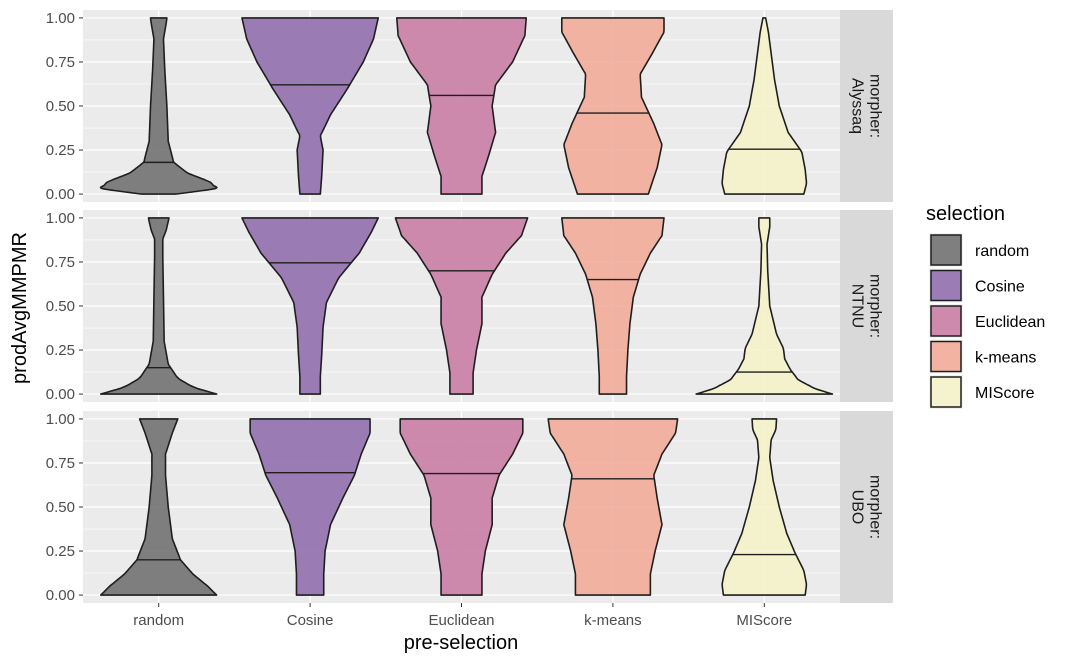 This screenshot has height=665, width=1076. What do you see at coordinates (857, 306) in the screenshot?
I see `facet-strip-line2: NTNU` at bounding box center [857, 306].